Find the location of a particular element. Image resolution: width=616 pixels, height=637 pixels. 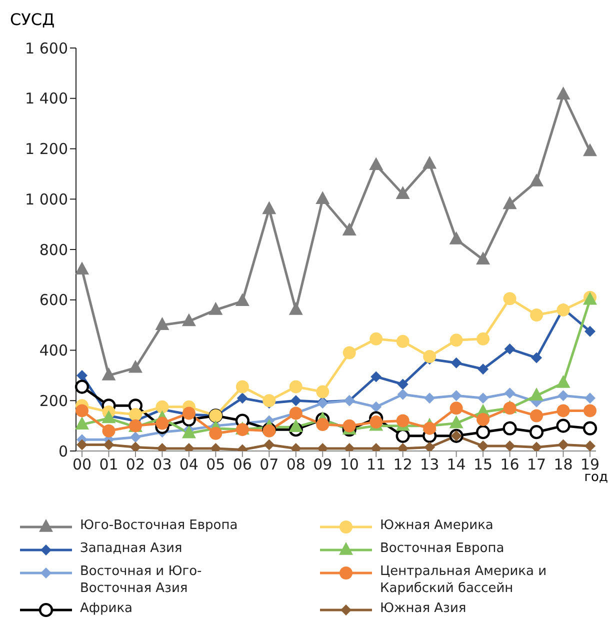

legend-label: Африка is located at coordinates (106, 608).